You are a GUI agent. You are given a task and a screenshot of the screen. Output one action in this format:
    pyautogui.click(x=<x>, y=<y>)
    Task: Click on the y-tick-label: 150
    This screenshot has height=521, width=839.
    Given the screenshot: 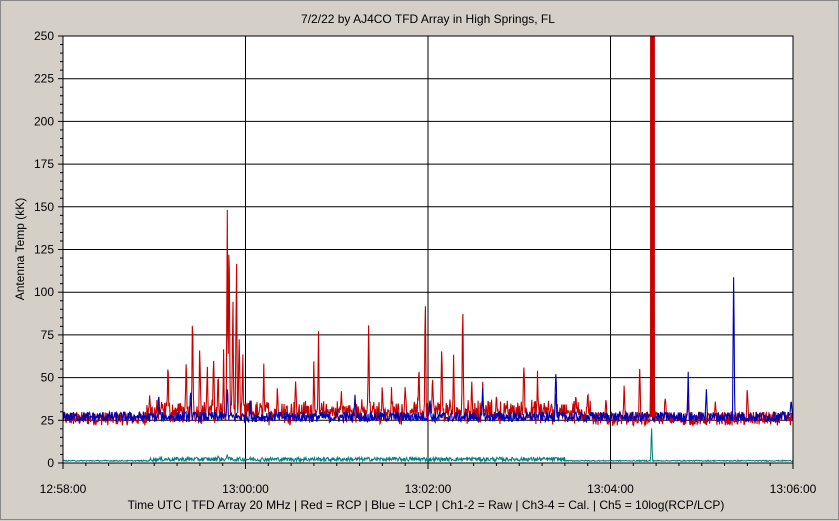 What is the action you would take?
    pyautogui.click(x=44, y=207)
    